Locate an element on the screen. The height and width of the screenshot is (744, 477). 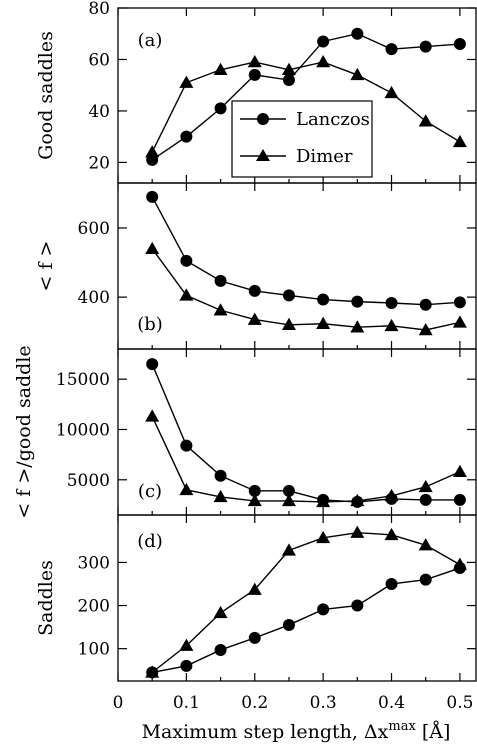
y-axis-label: Saddles is located at coordinates (46, 598).